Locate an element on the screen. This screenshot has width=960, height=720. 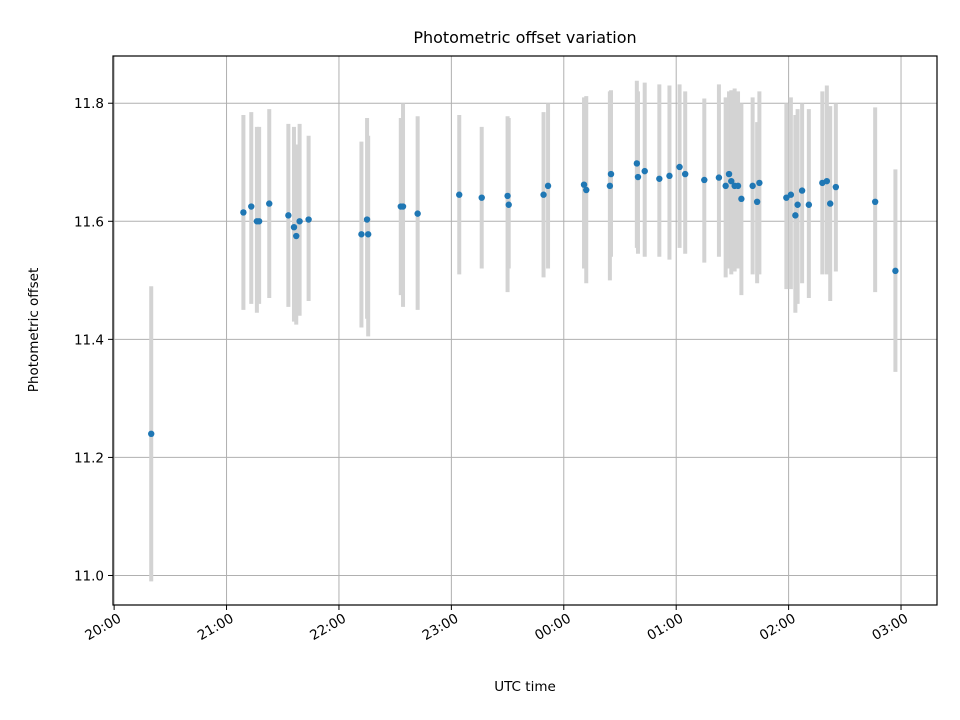
y-tick-label: 11.4 is located at coordinates (89, 340).